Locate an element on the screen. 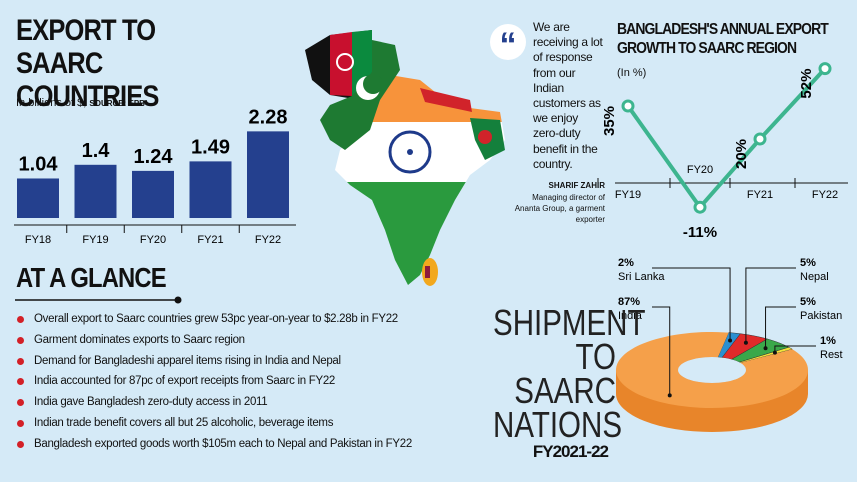 Image resolution: width=857 pixels, height=482 pixels. line-subtitle: (In %) is located at coordinates (632, 73).